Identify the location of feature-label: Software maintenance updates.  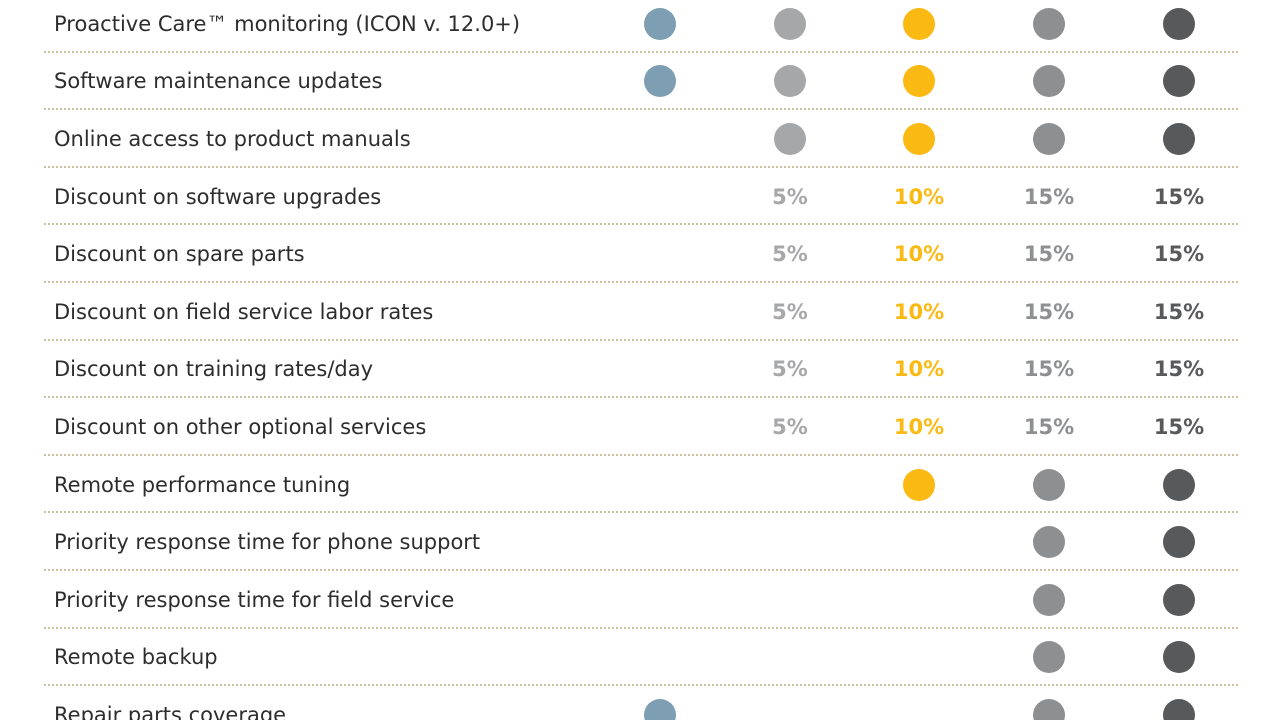
(218, 81).